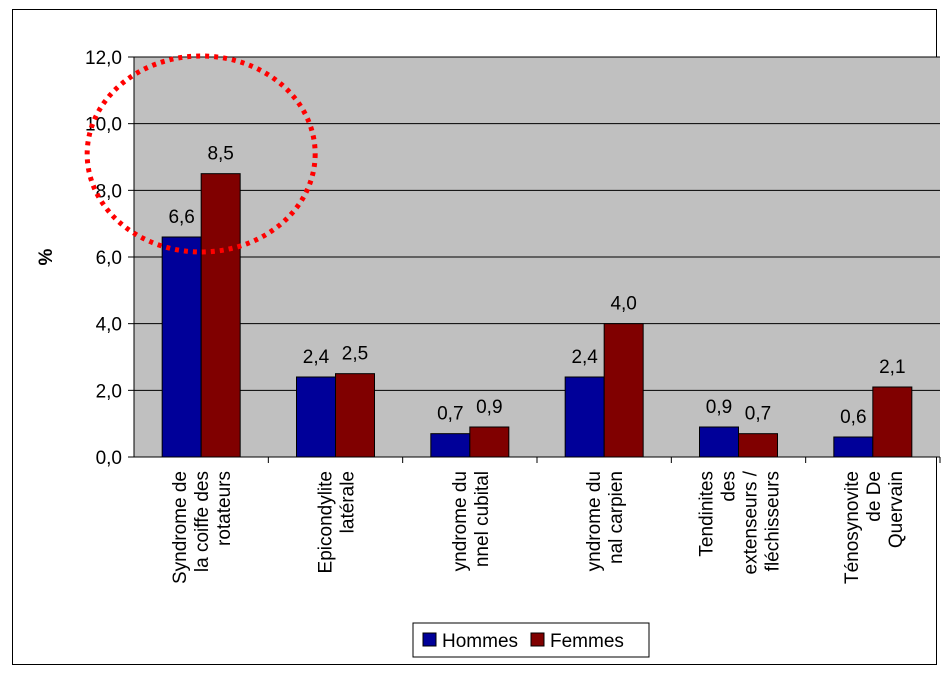 Image resolution: width=946 pixels, height=673 pixels. I want to click on category-label: Tendinites, so click(707, 514).